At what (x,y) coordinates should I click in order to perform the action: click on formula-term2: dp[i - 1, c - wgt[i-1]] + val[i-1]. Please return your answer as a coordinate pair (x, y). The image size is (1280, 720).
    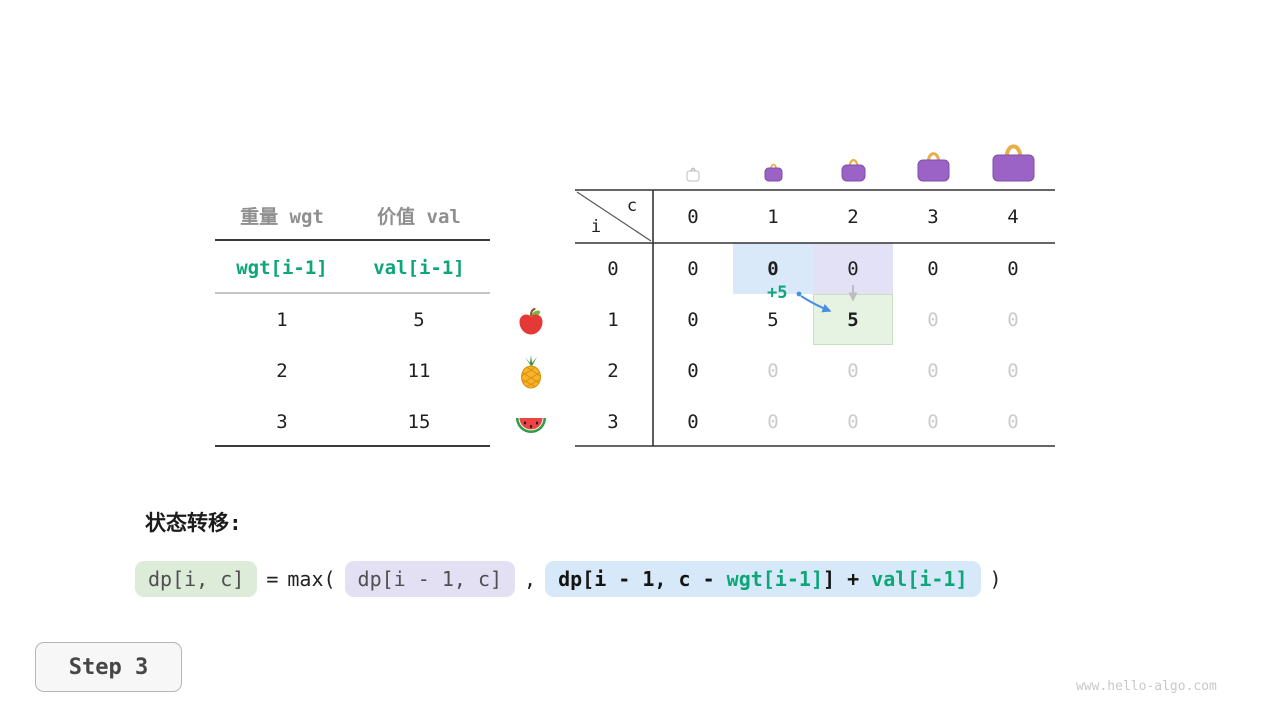
    Looking at the image, I should click on (763, 579).